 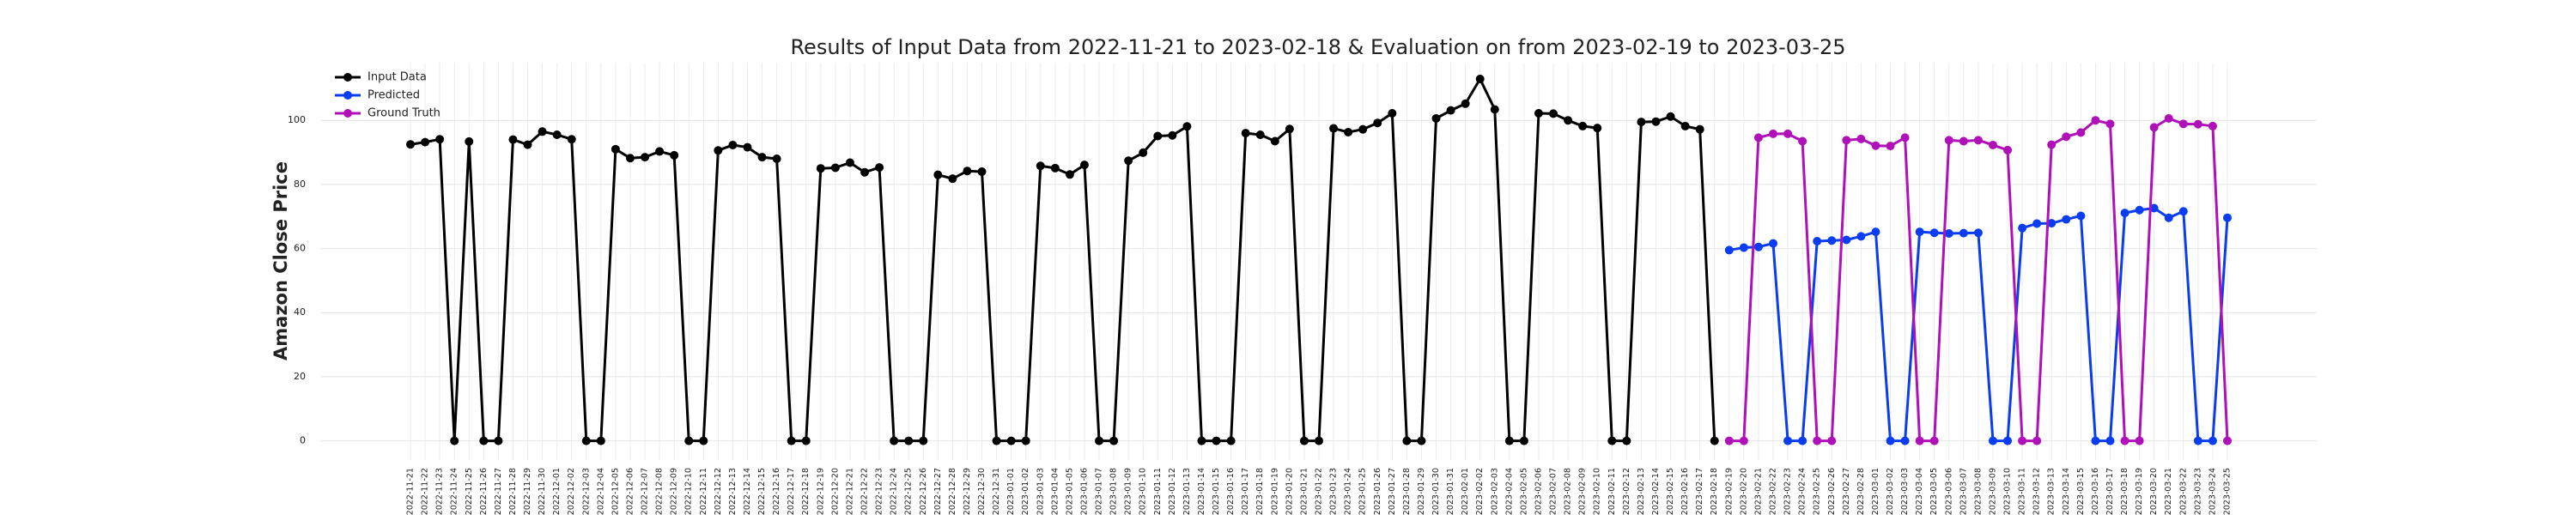 What do you see at coordinates (425, 491) in the screenshot?
I see `x-tick-label: 2022-11-22` at bounding box center [425, 491].